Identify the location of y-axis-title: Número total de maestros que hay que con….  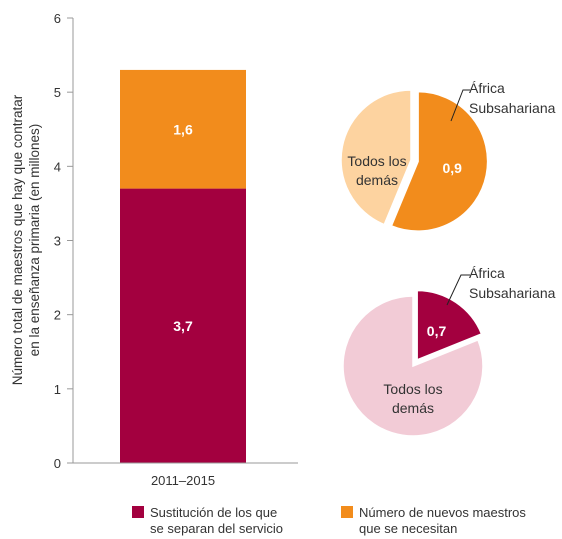
(26, 239).